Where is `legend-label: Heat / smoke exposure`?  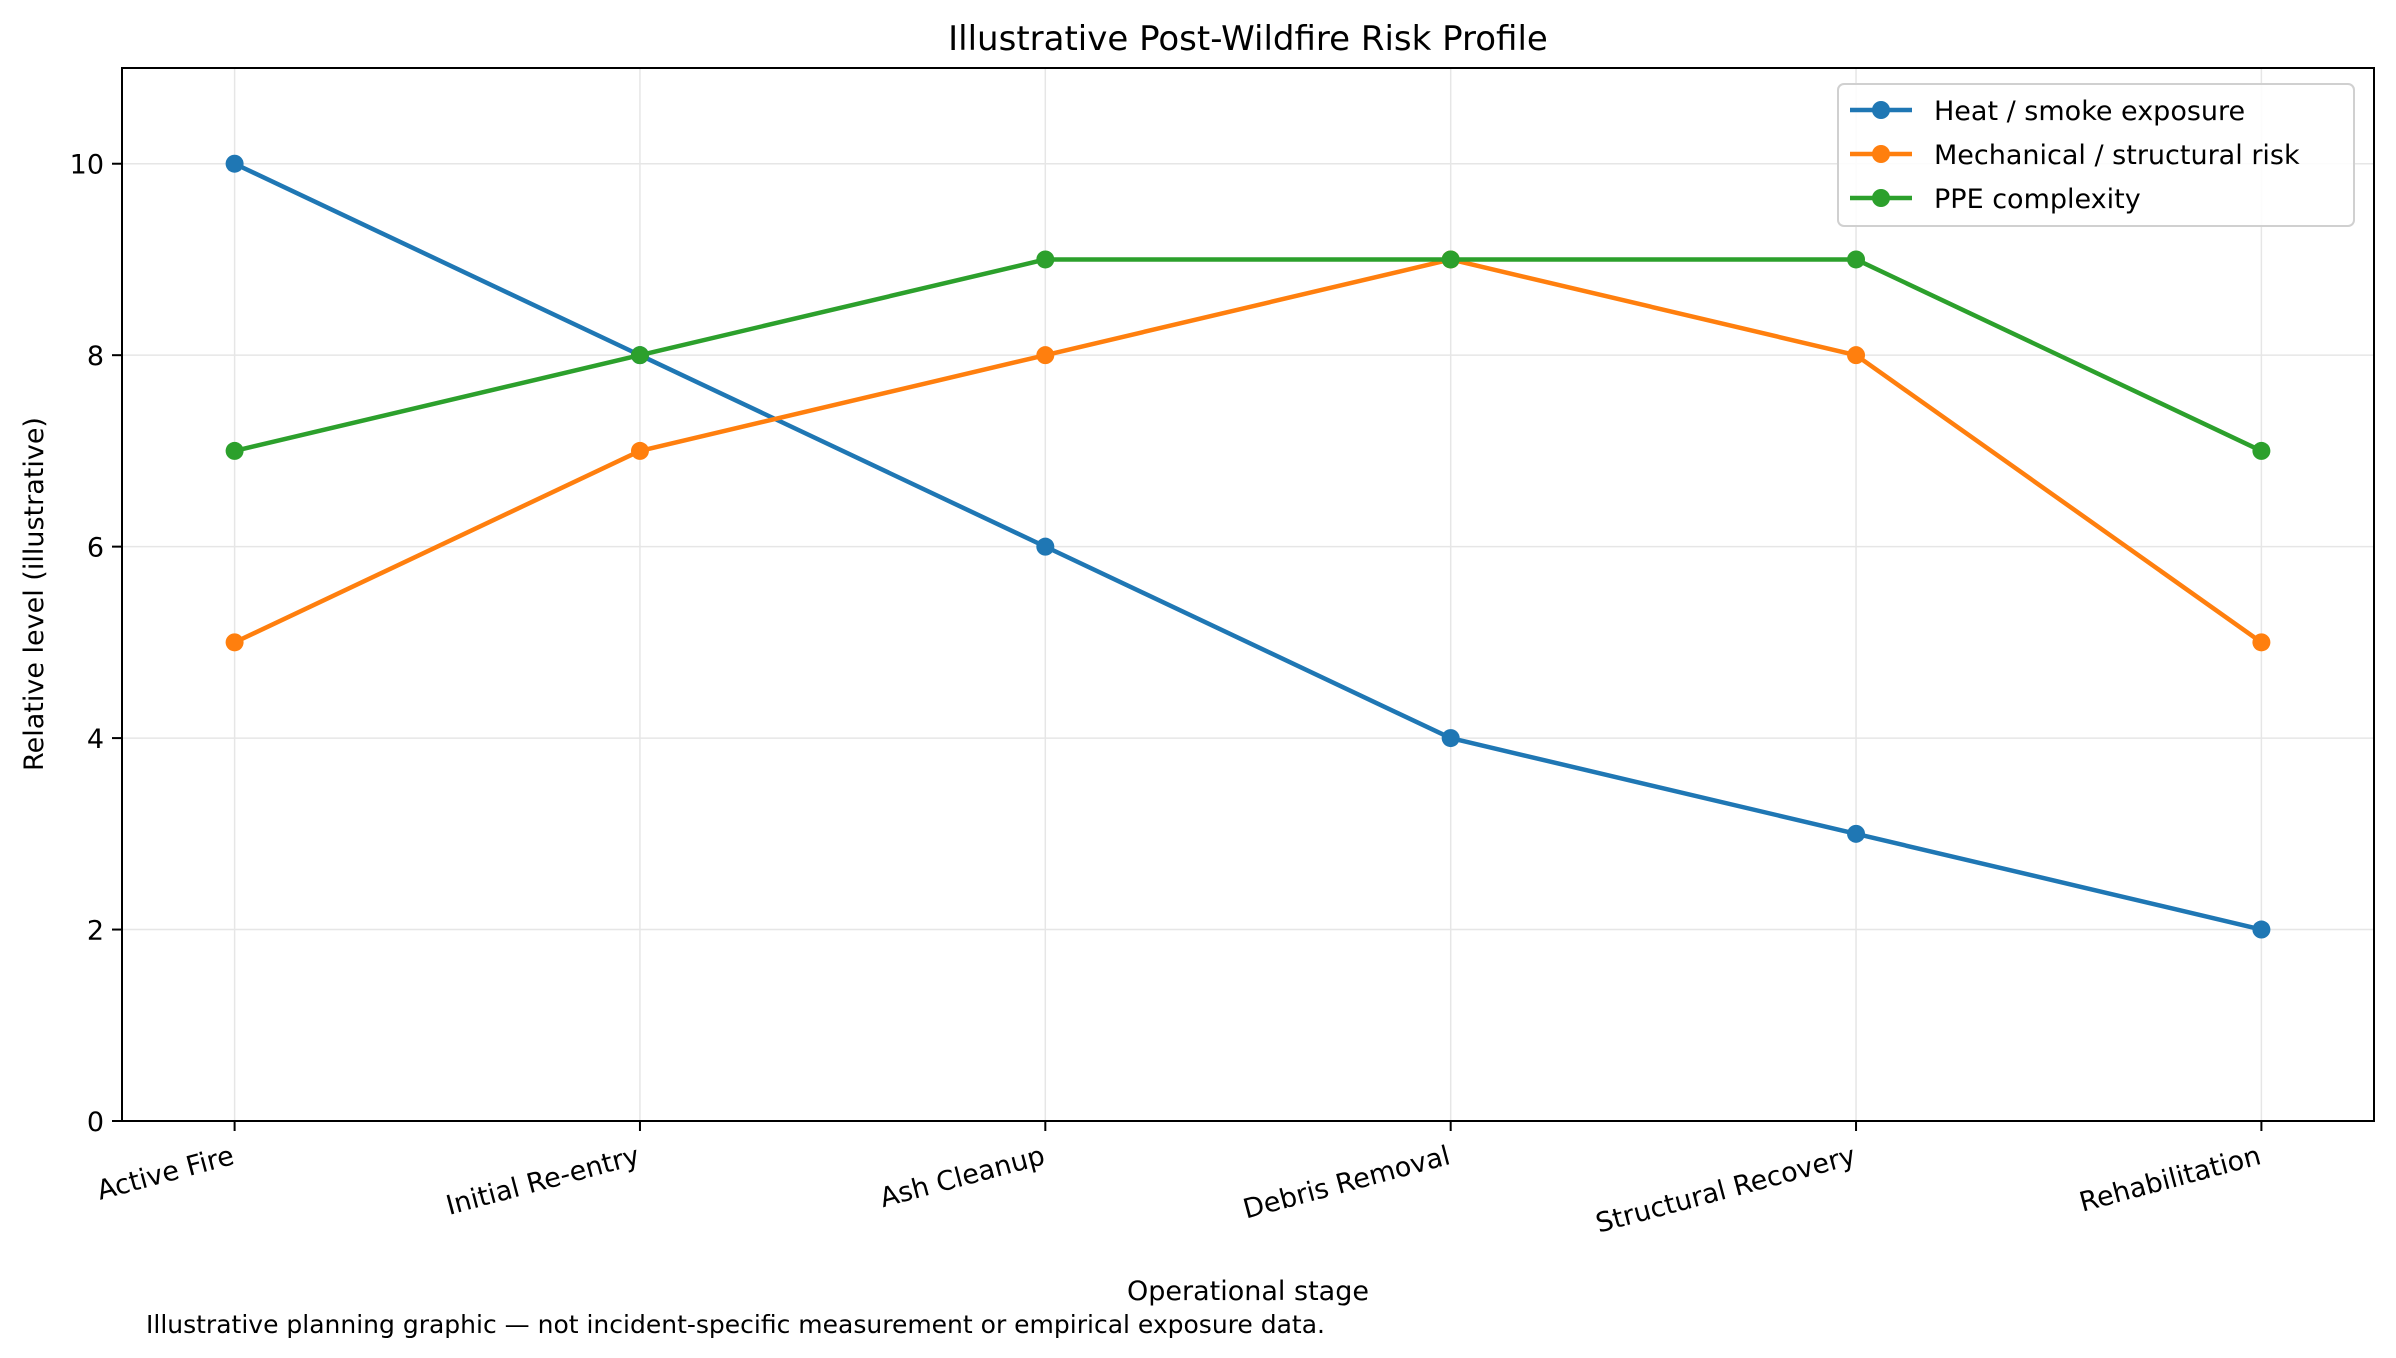 legend-label: Heat / smoke exposure is located at coordinates (2089, 111).